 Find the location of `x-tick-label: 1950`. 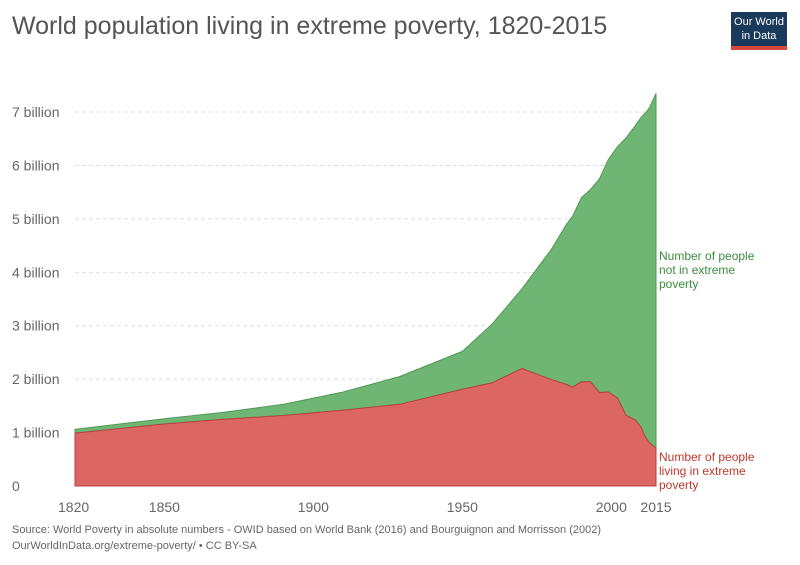

x-tick-label: 1950 is located at coordinates (462, 507).